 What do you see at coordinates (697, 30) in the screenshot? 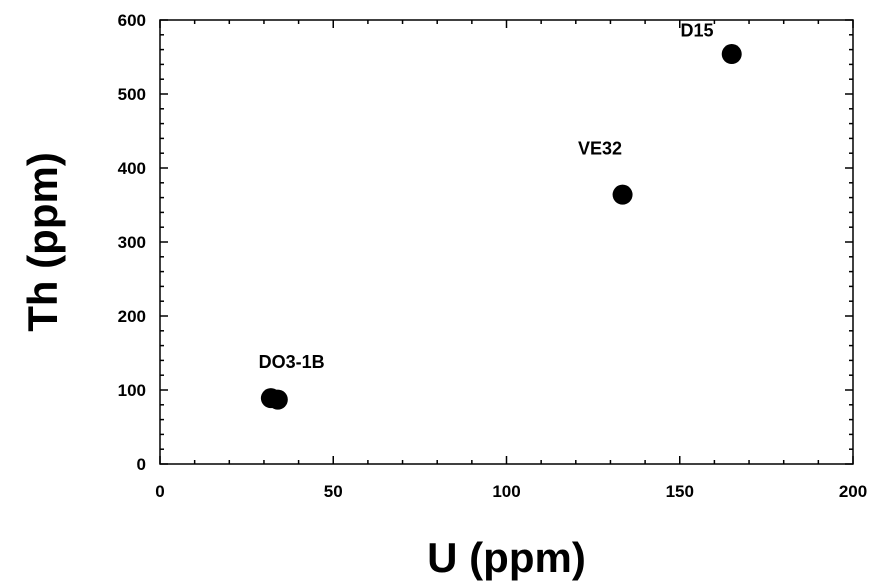
I see `point-label: D15` at bounding box center [697, 30].